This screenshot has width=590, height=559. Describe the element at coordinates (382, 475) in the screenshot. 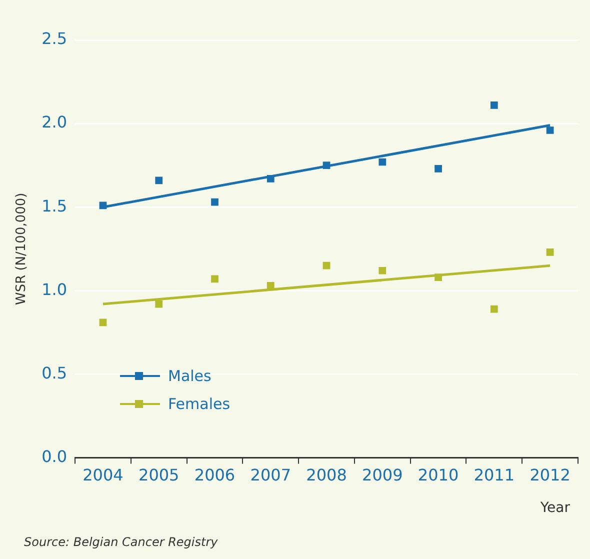

I see `x-tick-label: 2009` at that location.